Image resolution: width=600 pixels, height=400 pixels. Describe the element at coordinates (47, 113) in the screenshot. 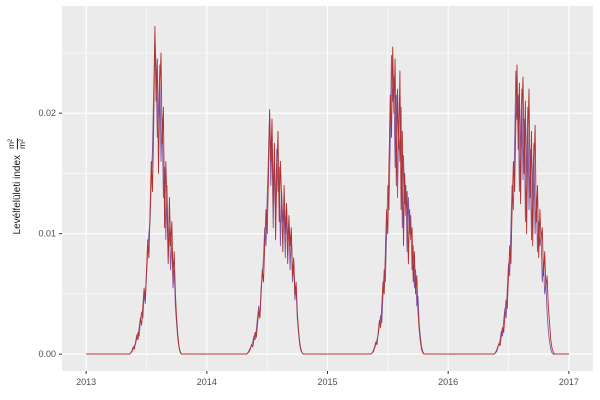

I see `y-tick-label: 0.02` at that location.